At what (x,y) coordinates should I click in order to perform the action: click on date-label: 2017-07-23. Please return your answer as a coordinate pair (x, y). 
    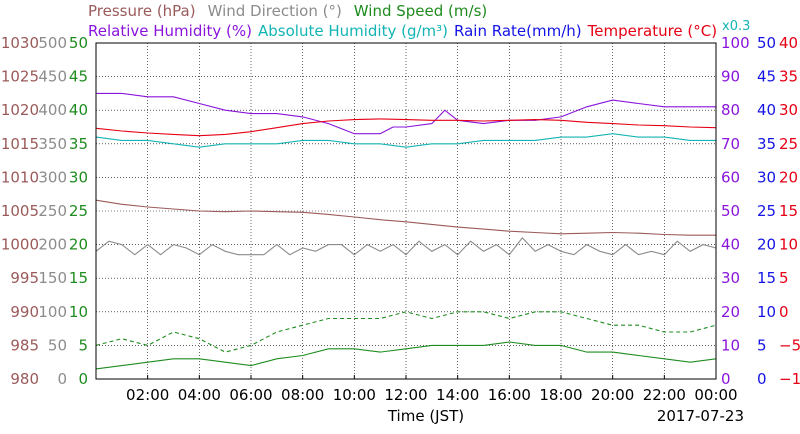
    Looking at the image, I should click on (700, 416).